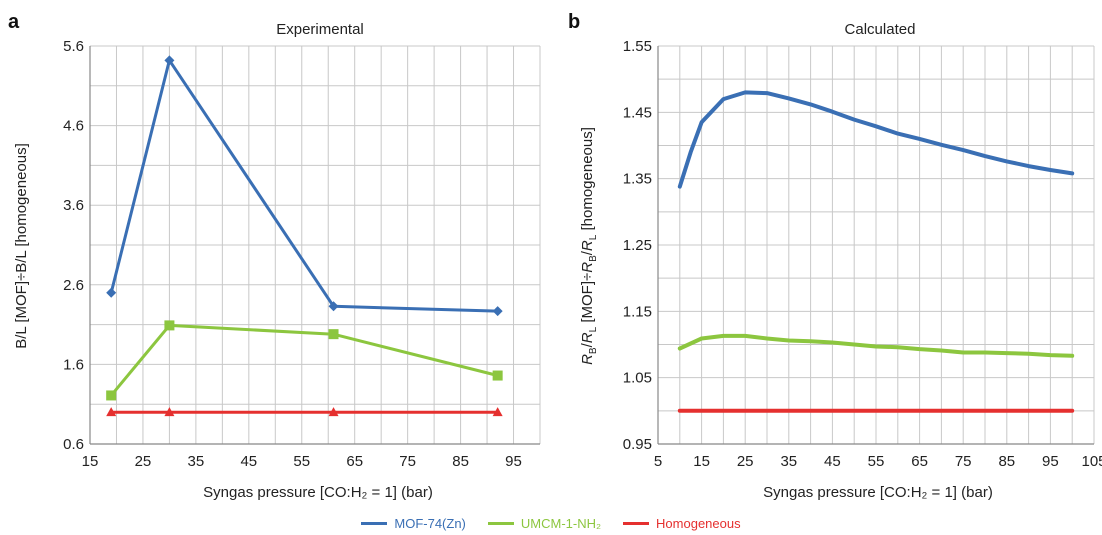 Image resolution: width=1102 pixels, height=535 pixels. Describe the element at coordinates (658, 461) in the screenshot. I see `x-tick-label: 5` at that location.